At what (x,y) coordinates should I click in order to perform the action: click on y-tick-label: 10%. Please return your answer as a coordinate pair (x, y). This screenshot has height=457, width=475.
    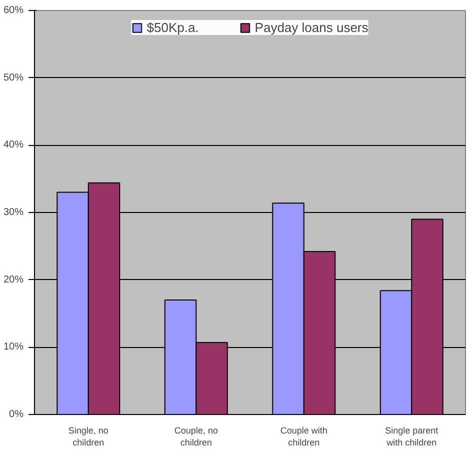
    Looking at the image, I should click on (13, 347).